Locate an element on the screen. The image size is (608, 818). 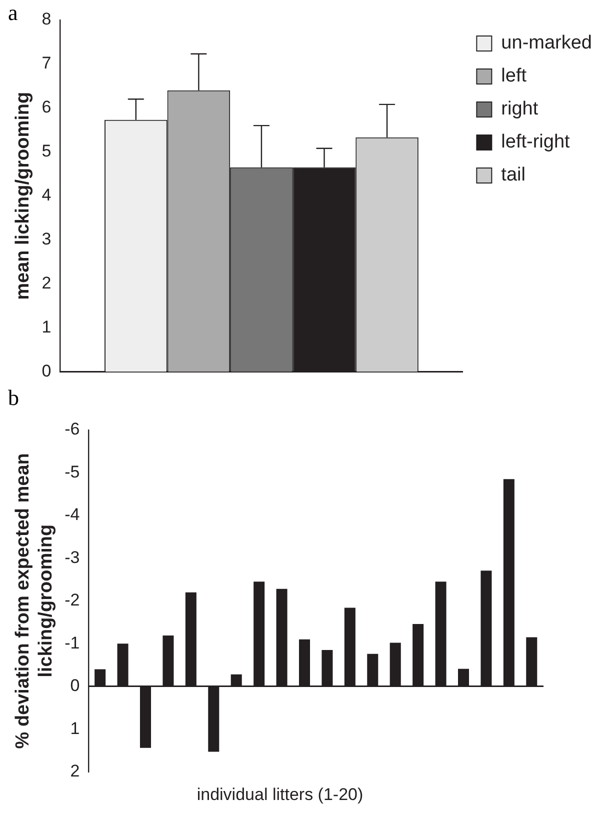
y-tick-label: -3 is located at coordinates (72, 557).